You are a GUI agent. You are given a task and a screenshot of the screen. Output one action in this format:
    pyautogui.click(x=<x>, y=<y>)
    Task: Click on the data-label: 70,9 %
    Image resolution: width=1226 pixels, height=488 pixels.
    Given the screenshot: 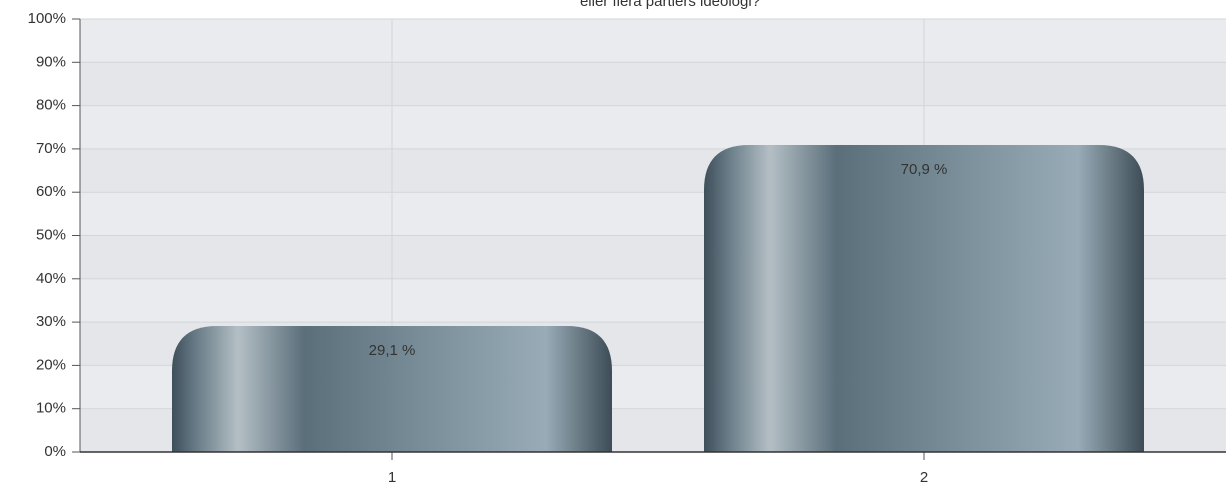 What is the action you would take?
    pyautogui.click(x=924, y=169)
    